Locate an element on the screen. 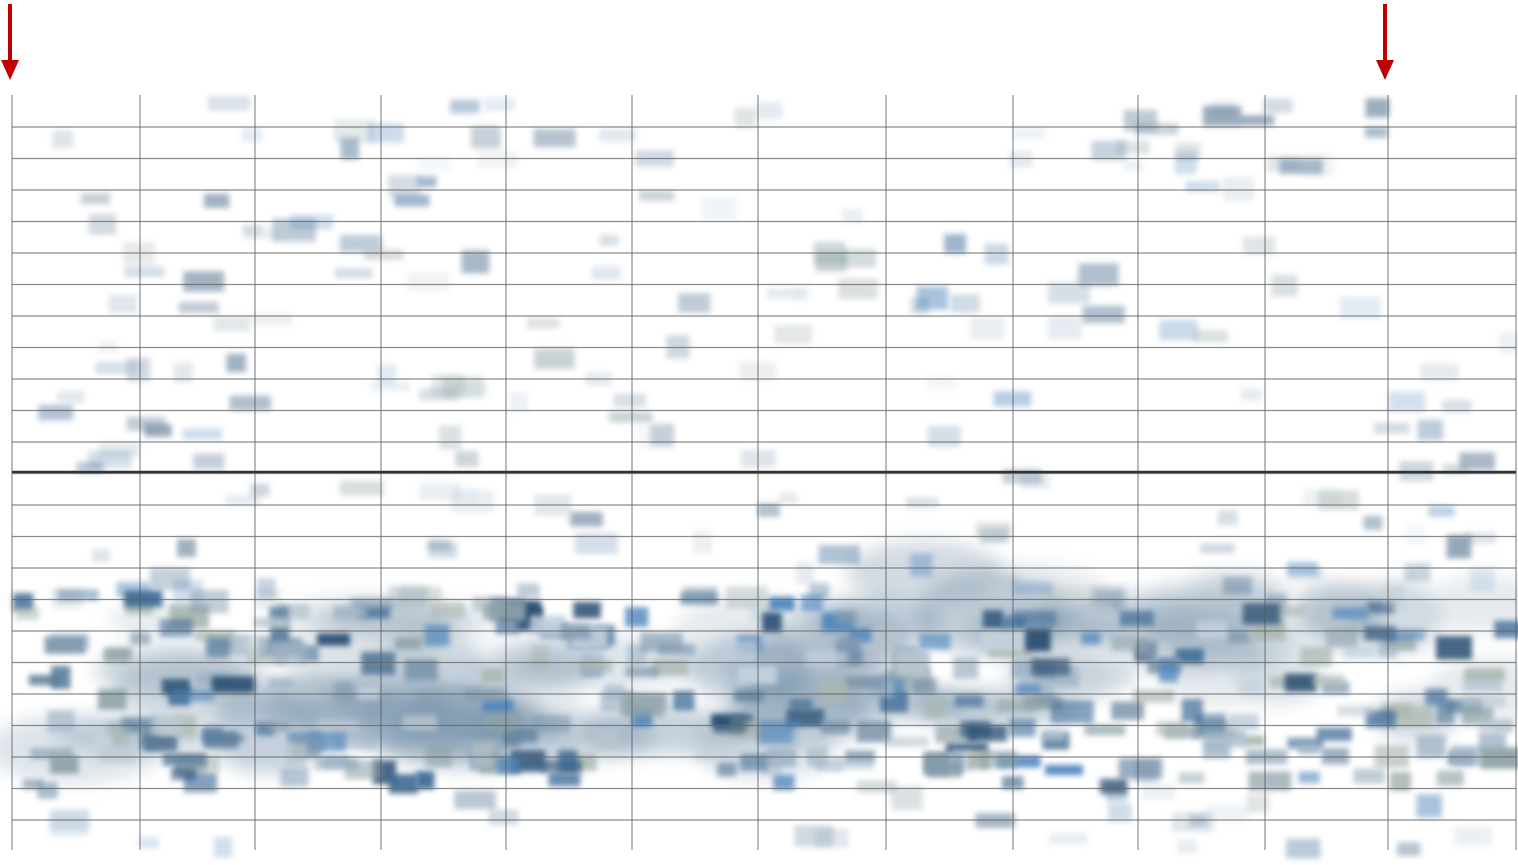 The height and width of the screenshot is (865, 1518). arrow-head is located at coordinates (10, 70).